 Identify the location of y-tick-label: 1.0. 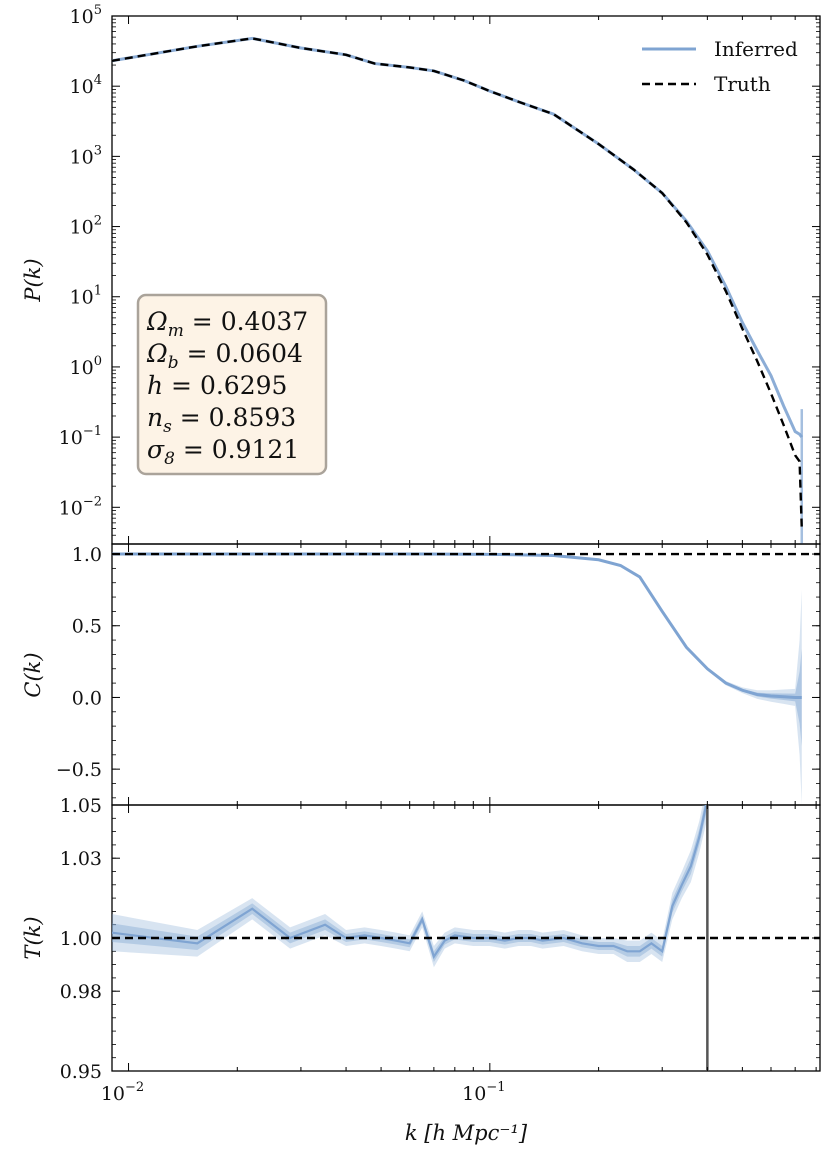
(87, 555).